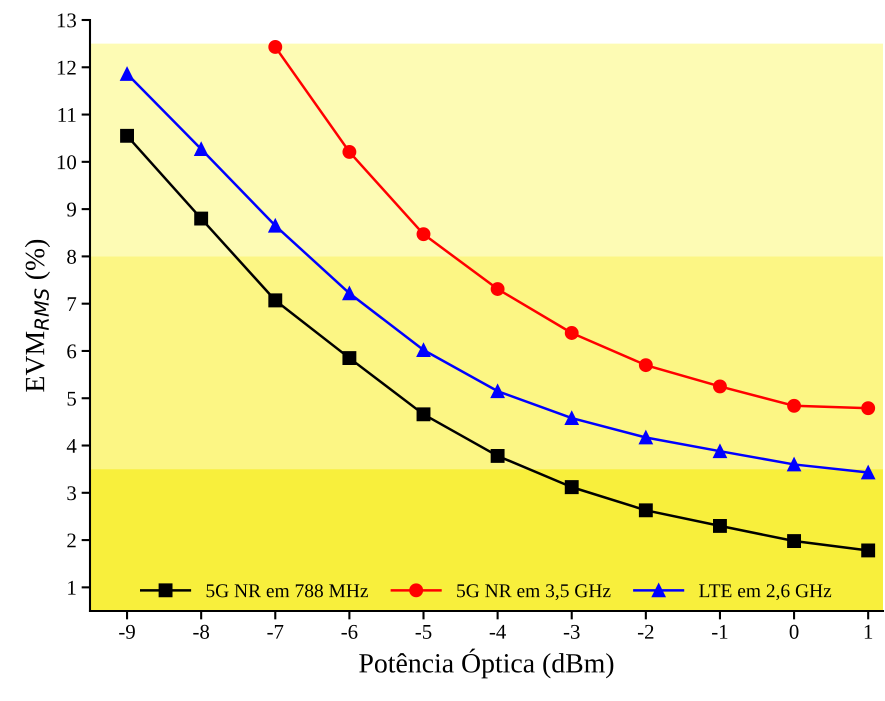 The image size is (885, 701). Describe the element at coordinates (498, 631) in the screenshot. I see `x-tick-label: -4` at that location.